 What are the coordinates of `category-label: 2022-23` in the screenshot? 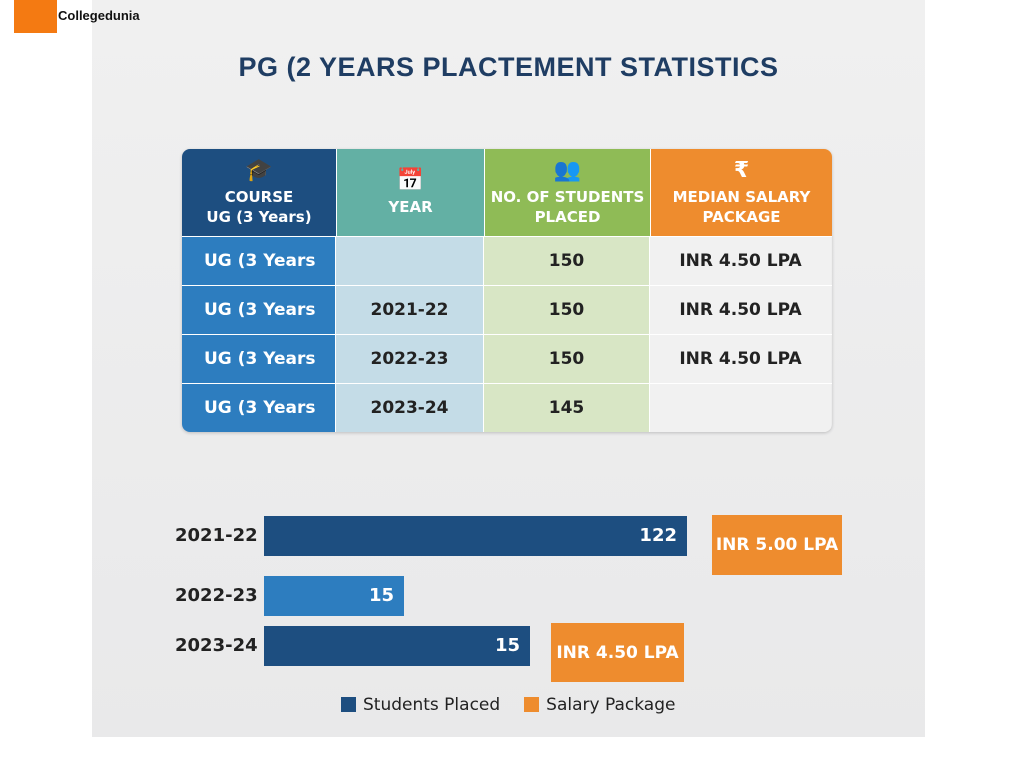 It's located at (216, 595).